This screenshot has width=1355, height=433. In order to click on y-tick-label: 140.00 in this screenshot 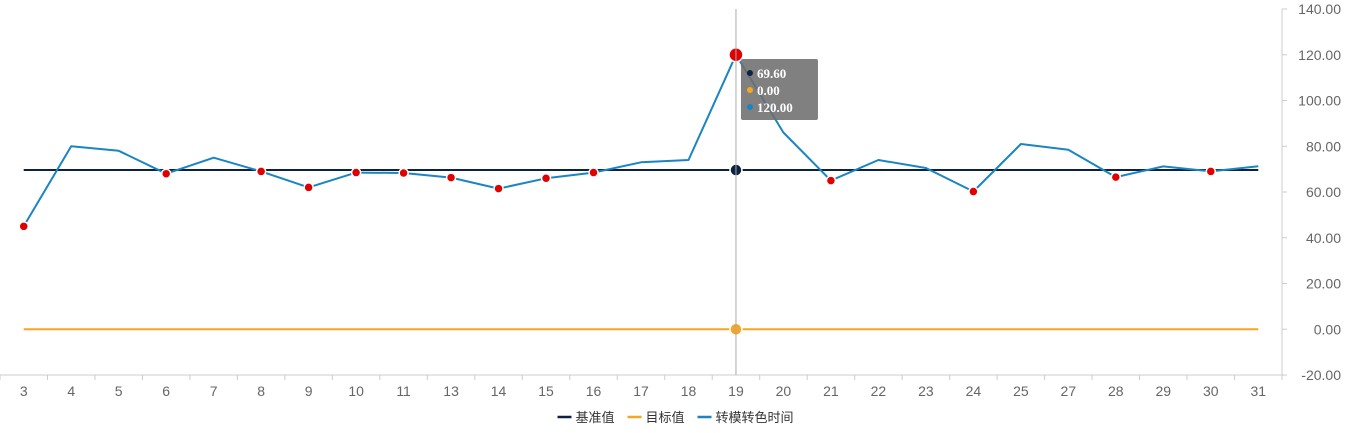, I will do `click(1319, 9)`.